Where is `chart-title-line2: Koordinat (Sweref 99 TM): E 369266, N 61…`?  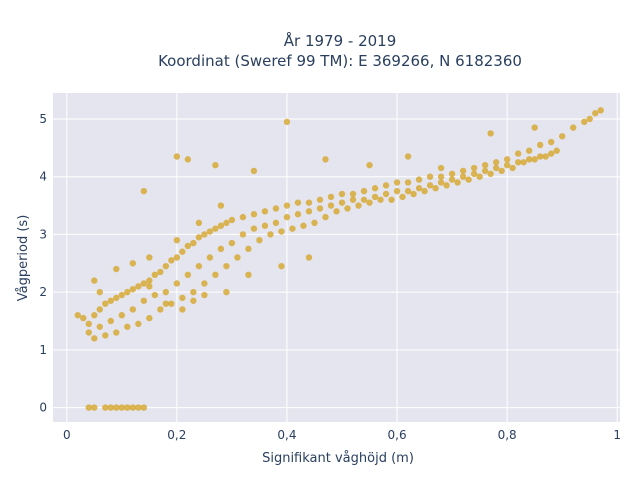
chart-title-line2: Koordinat (Sweref 99 TM): E 369266, N 61… is located at coordinates (340, 61).